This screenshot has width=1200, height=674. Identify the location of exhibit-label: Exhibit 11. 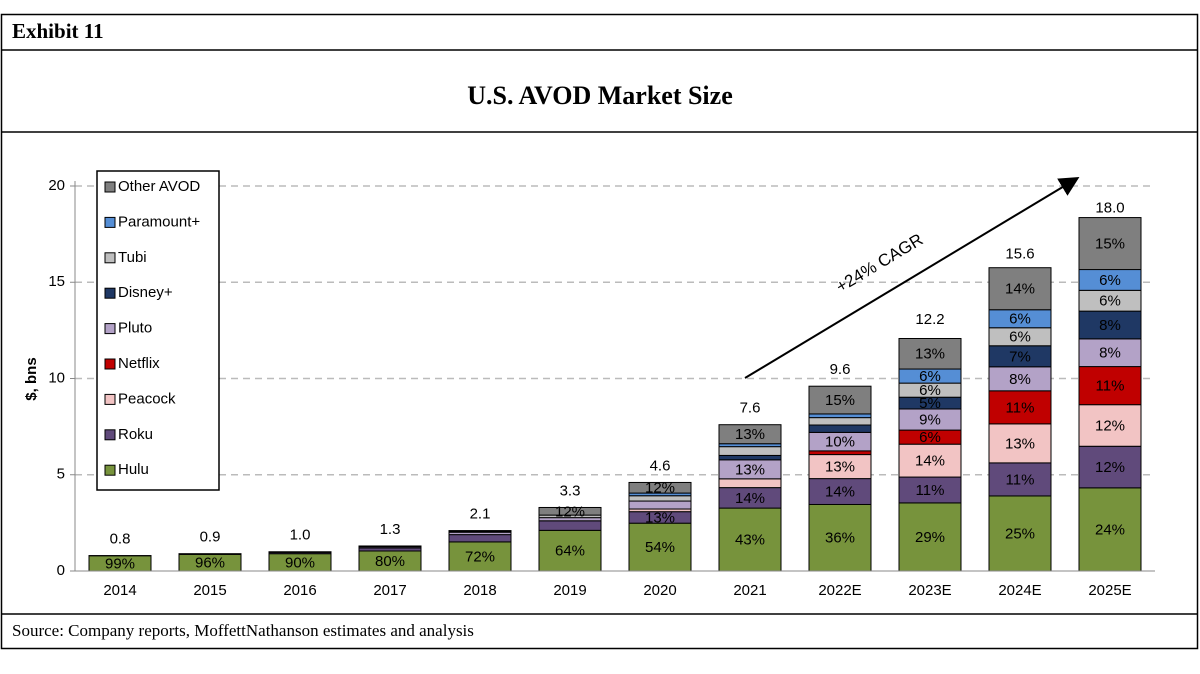
(58, 31).